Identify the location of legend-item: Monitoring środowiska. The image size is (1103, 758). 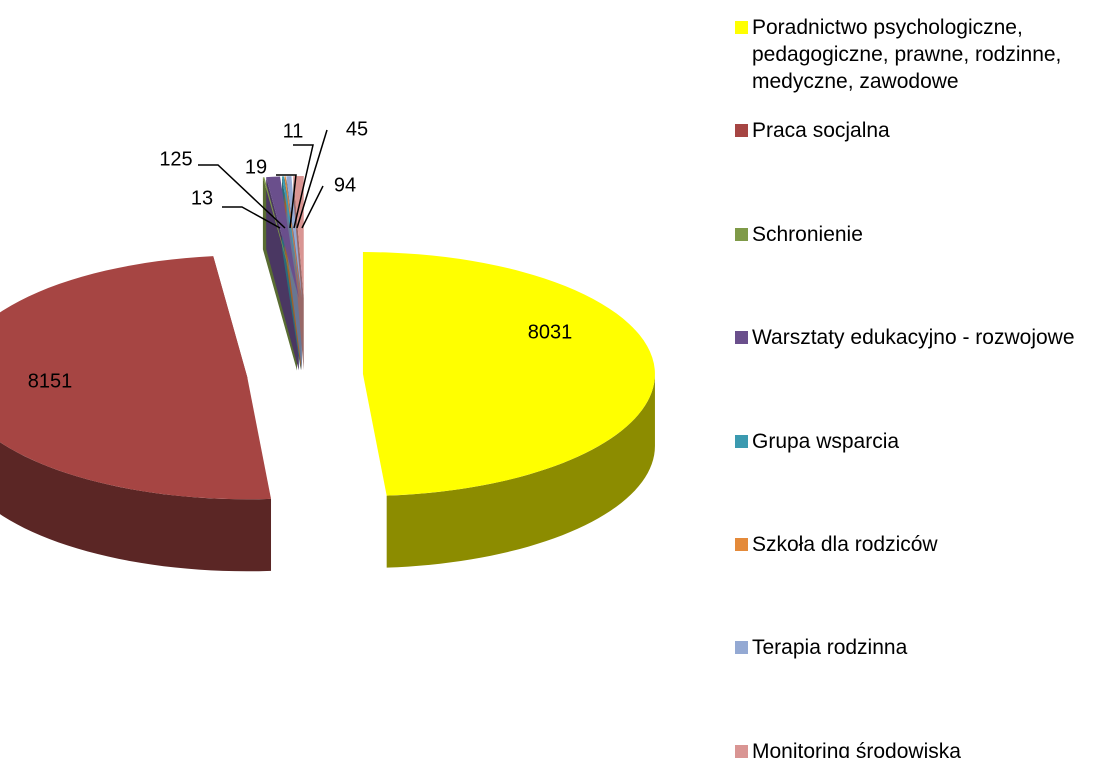
(919, 748).